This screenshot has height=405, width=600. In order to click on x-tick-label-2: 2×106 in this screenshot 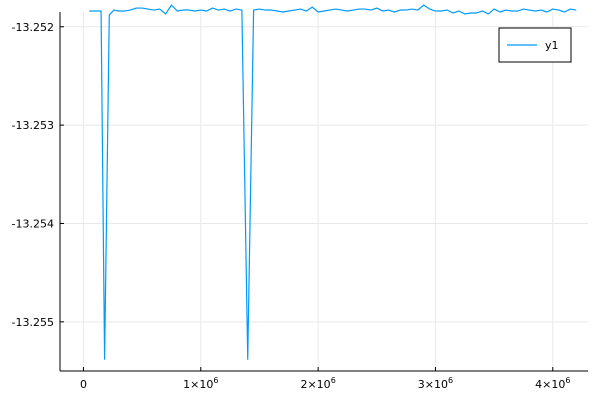, I will do `click(317, 383)`.